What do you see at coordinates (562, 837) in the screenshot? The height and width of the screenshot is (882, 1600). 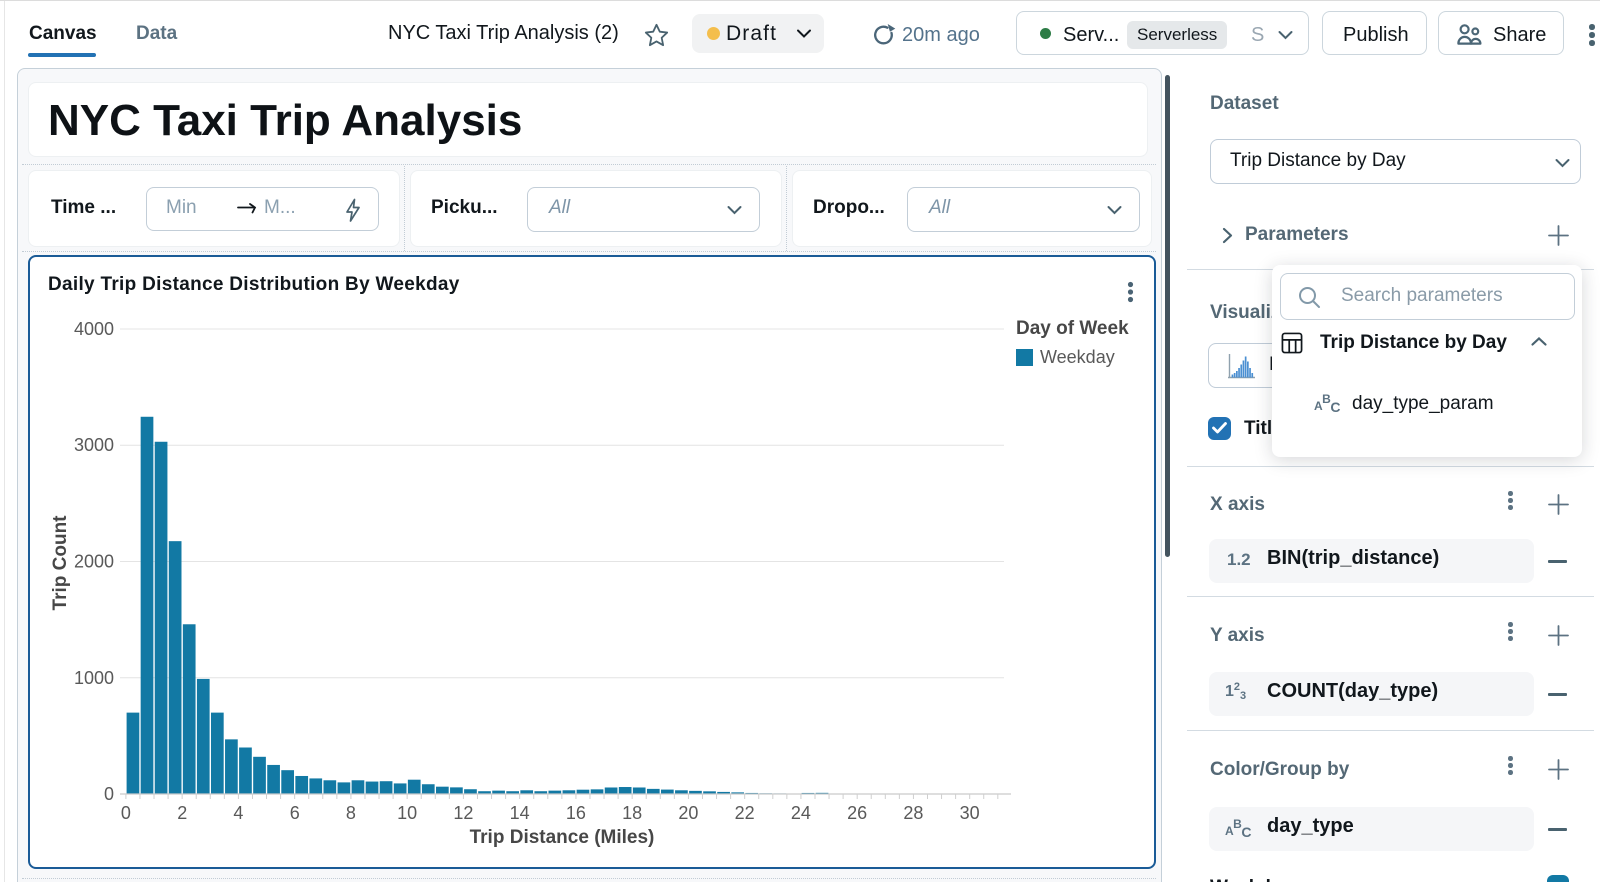 I see `svg-text: Trip Distance (Miles)` at bounding box center [562, 837].